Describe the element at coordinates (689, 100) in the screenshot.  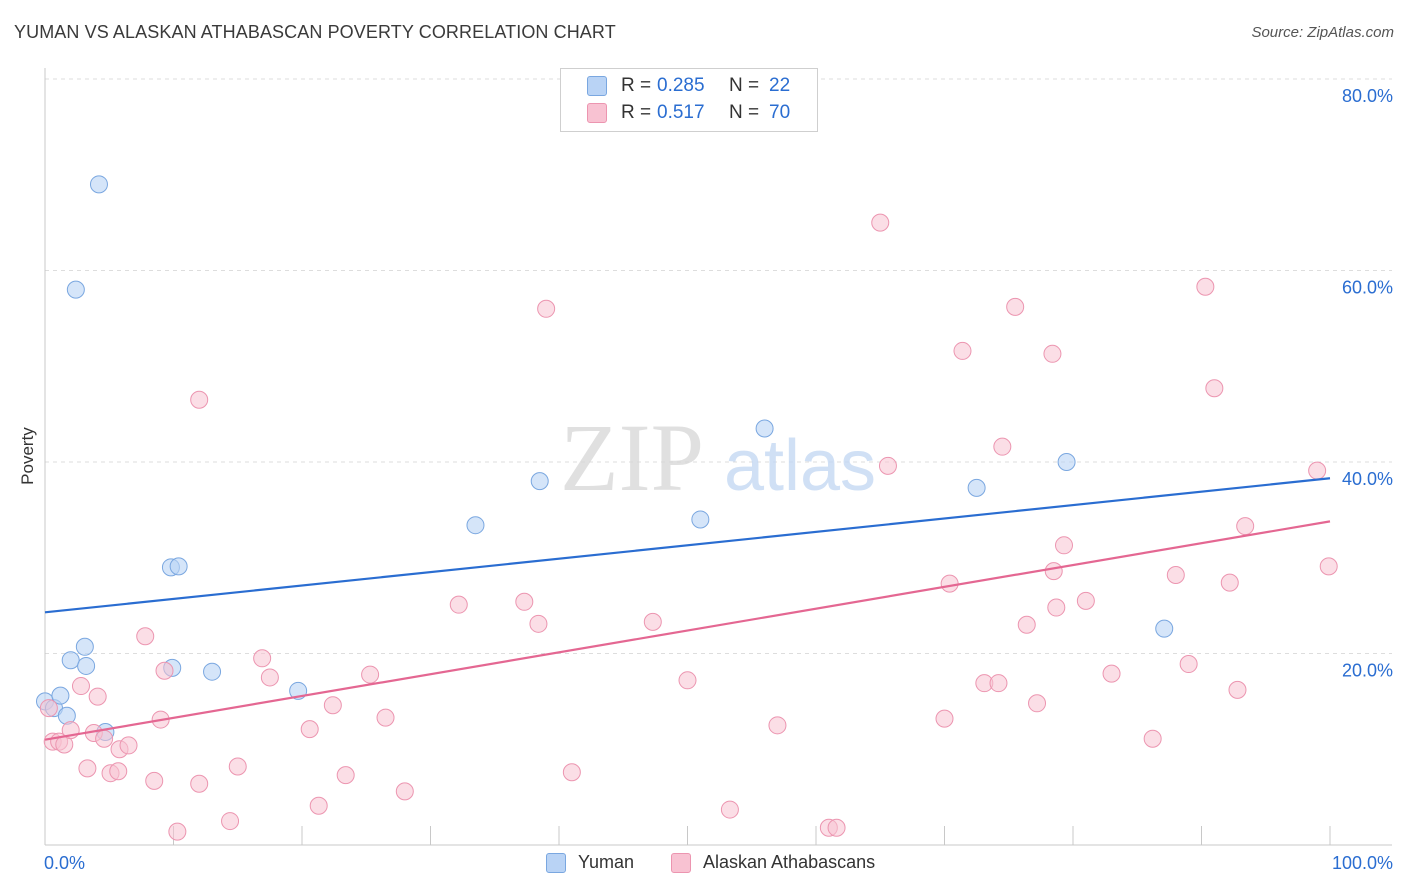
I see `legend: R = 0.285 N = 22 R = 0.517 N = 70` at that location.